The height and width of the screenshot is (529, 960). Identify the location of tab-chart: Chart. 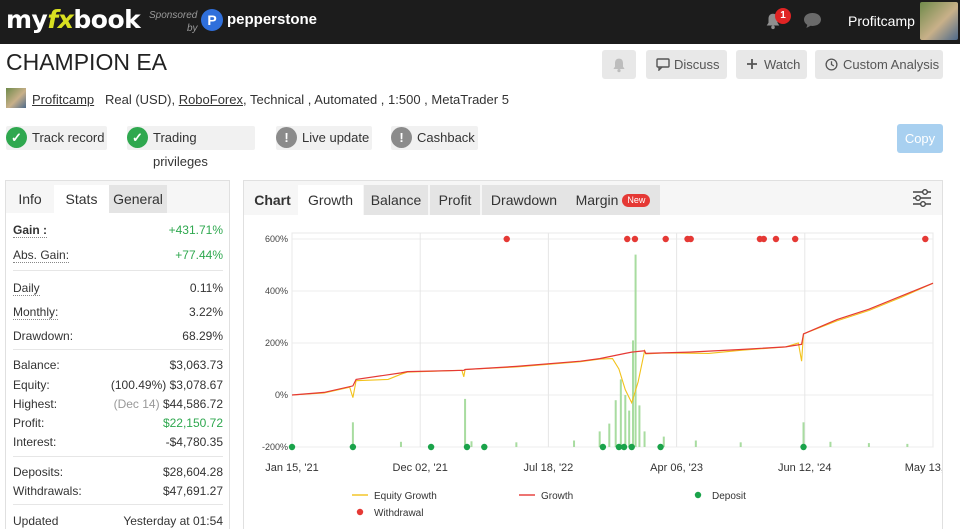
(272, 200).